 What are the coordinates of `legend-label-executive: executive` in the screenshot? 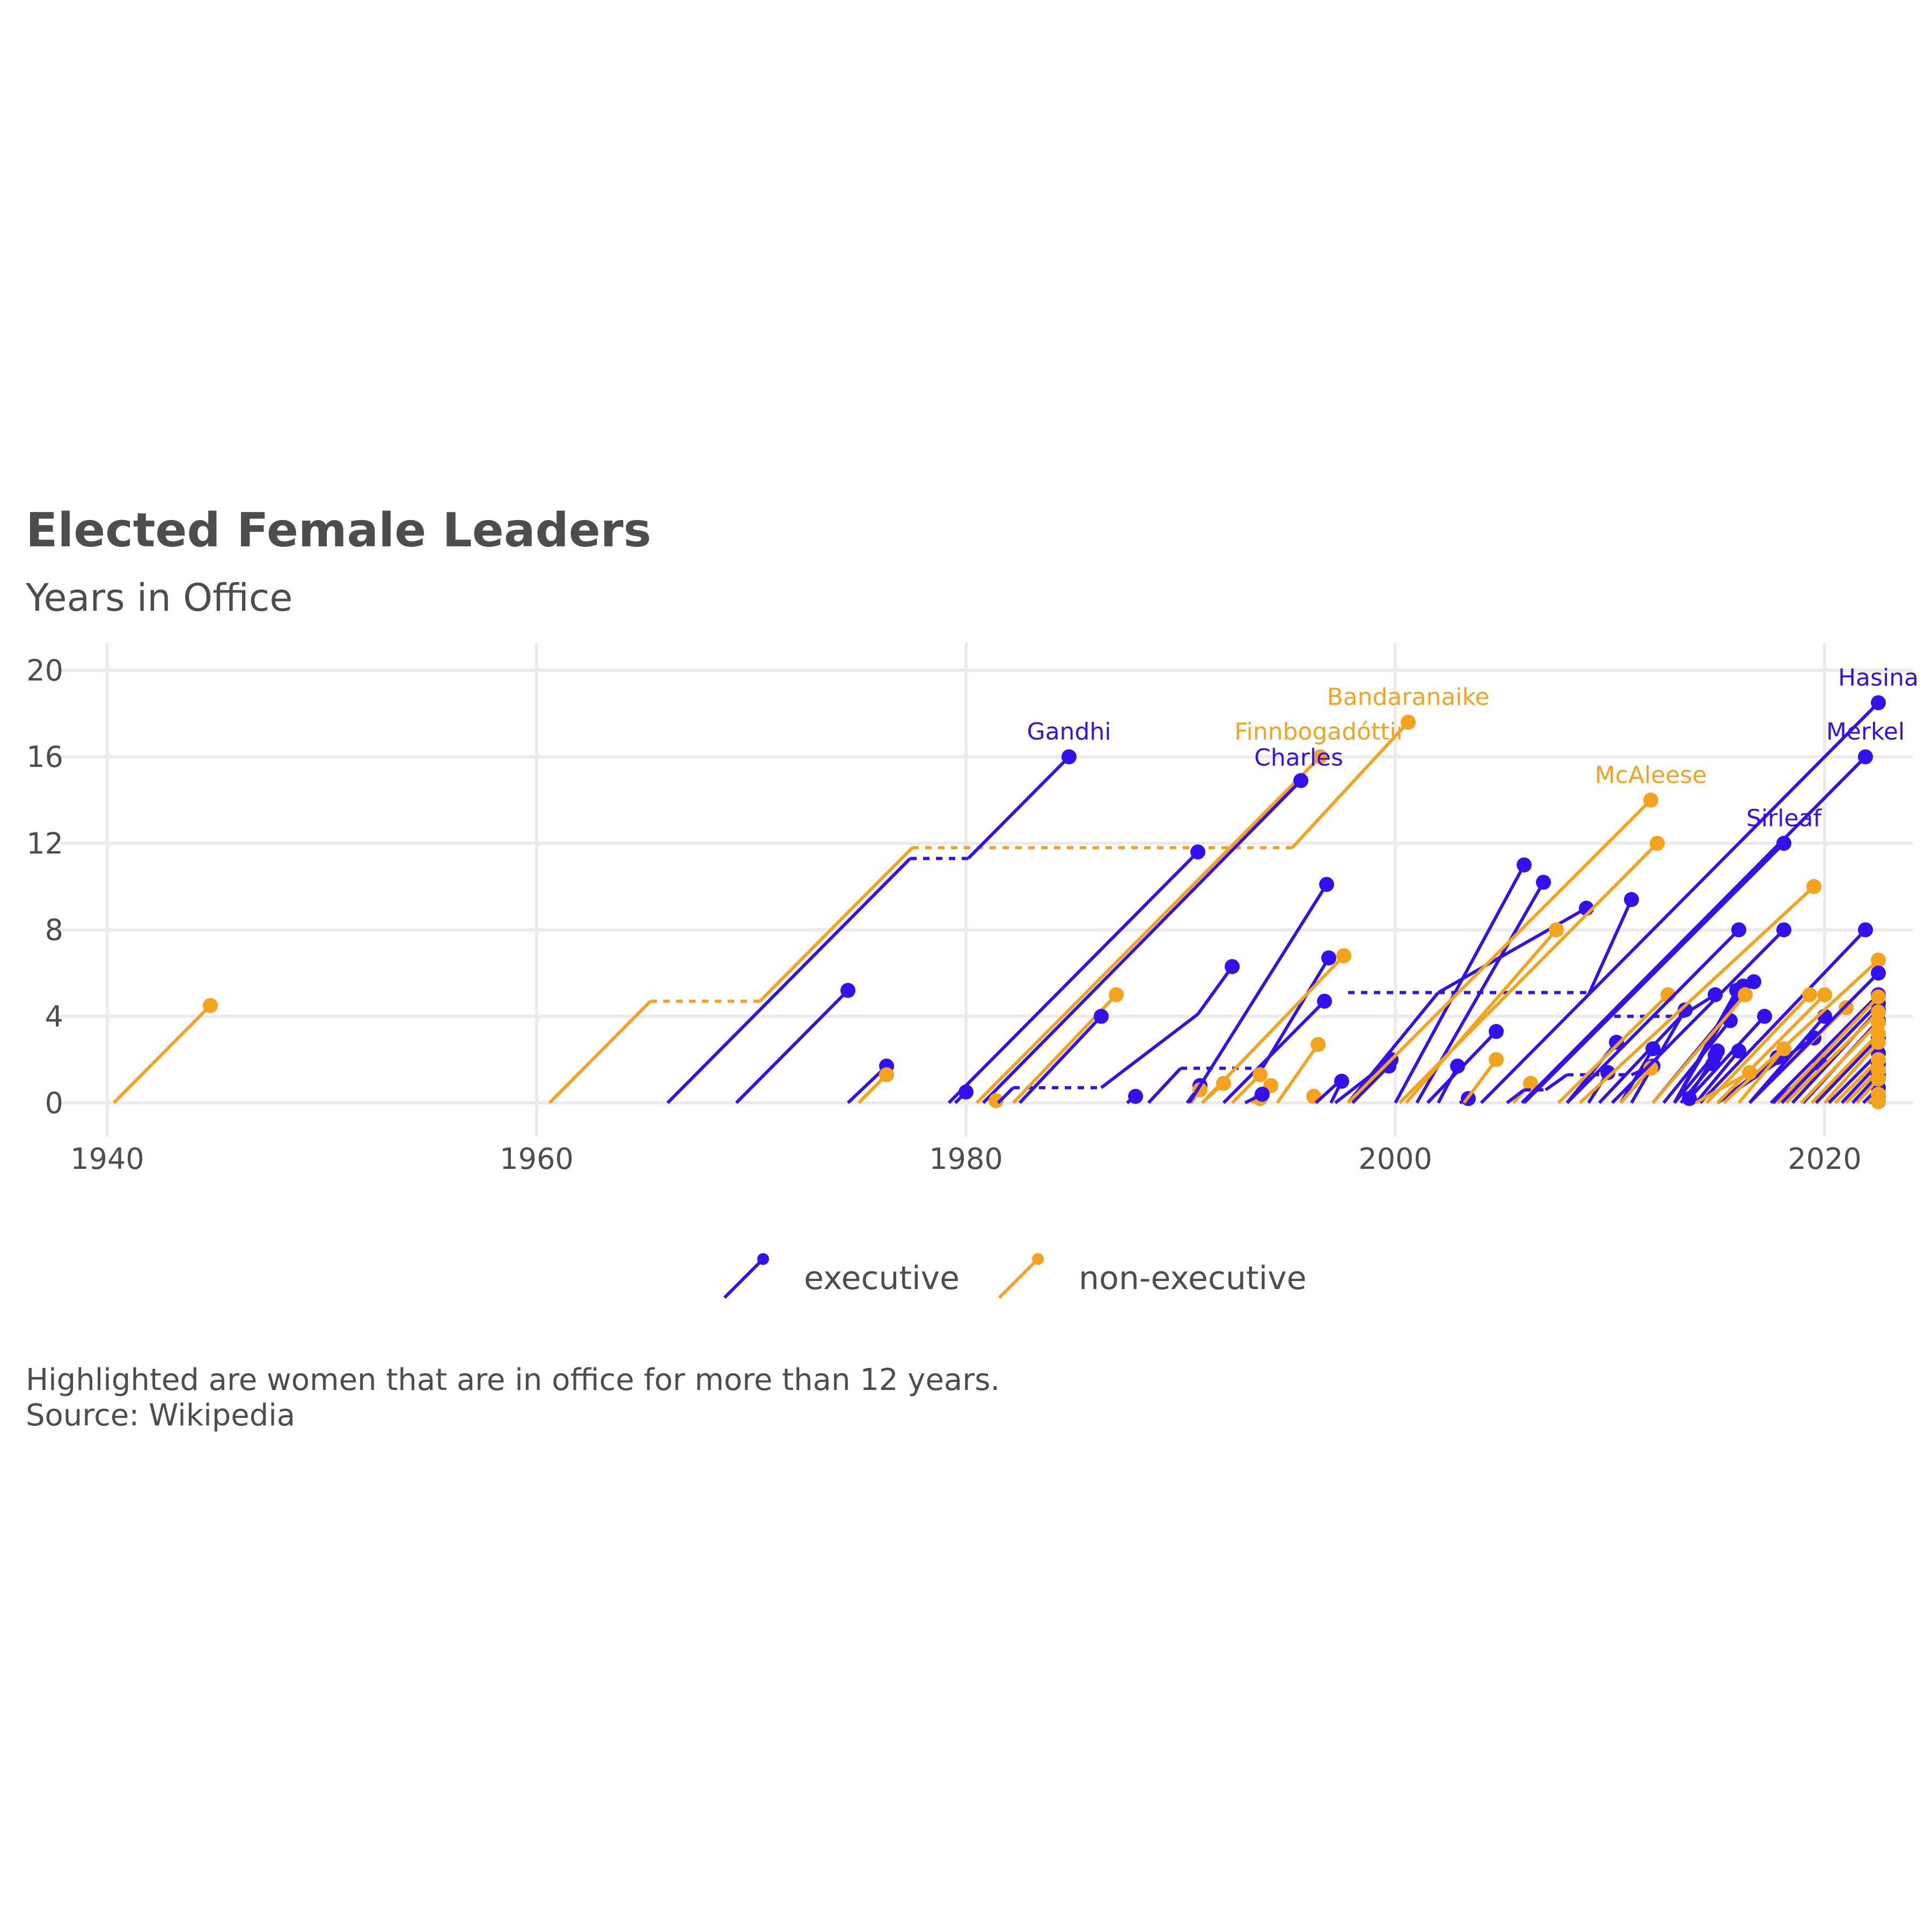 It's located at (882, 1278).